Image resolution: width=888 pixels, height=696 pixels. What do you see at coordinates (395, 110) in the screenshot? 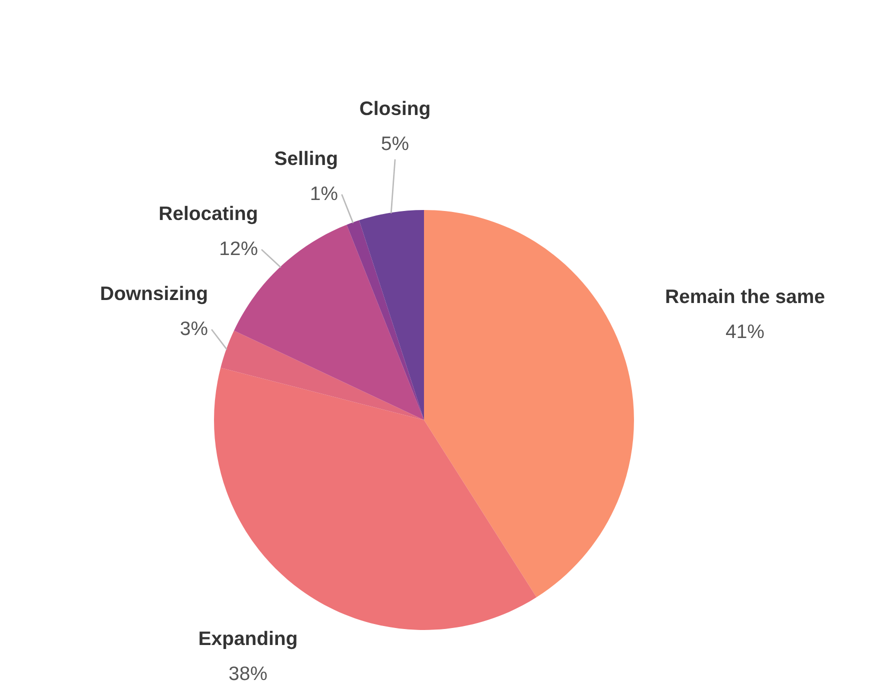
I see `slice-label: Closing` at bounding box center [395, 110].